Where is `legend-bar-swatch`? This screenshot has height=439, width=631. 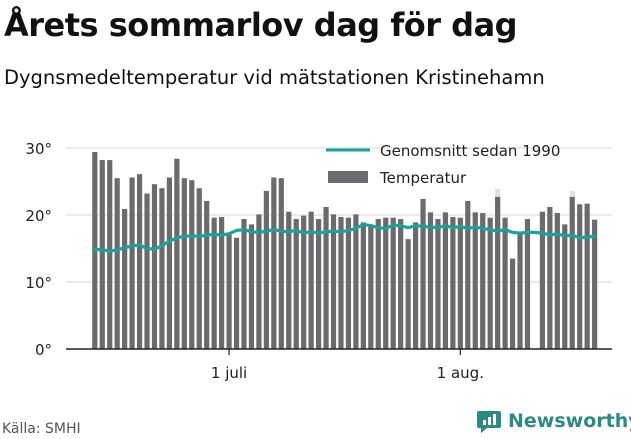
legend-bar-swatch is located at coordinates (348, 177).